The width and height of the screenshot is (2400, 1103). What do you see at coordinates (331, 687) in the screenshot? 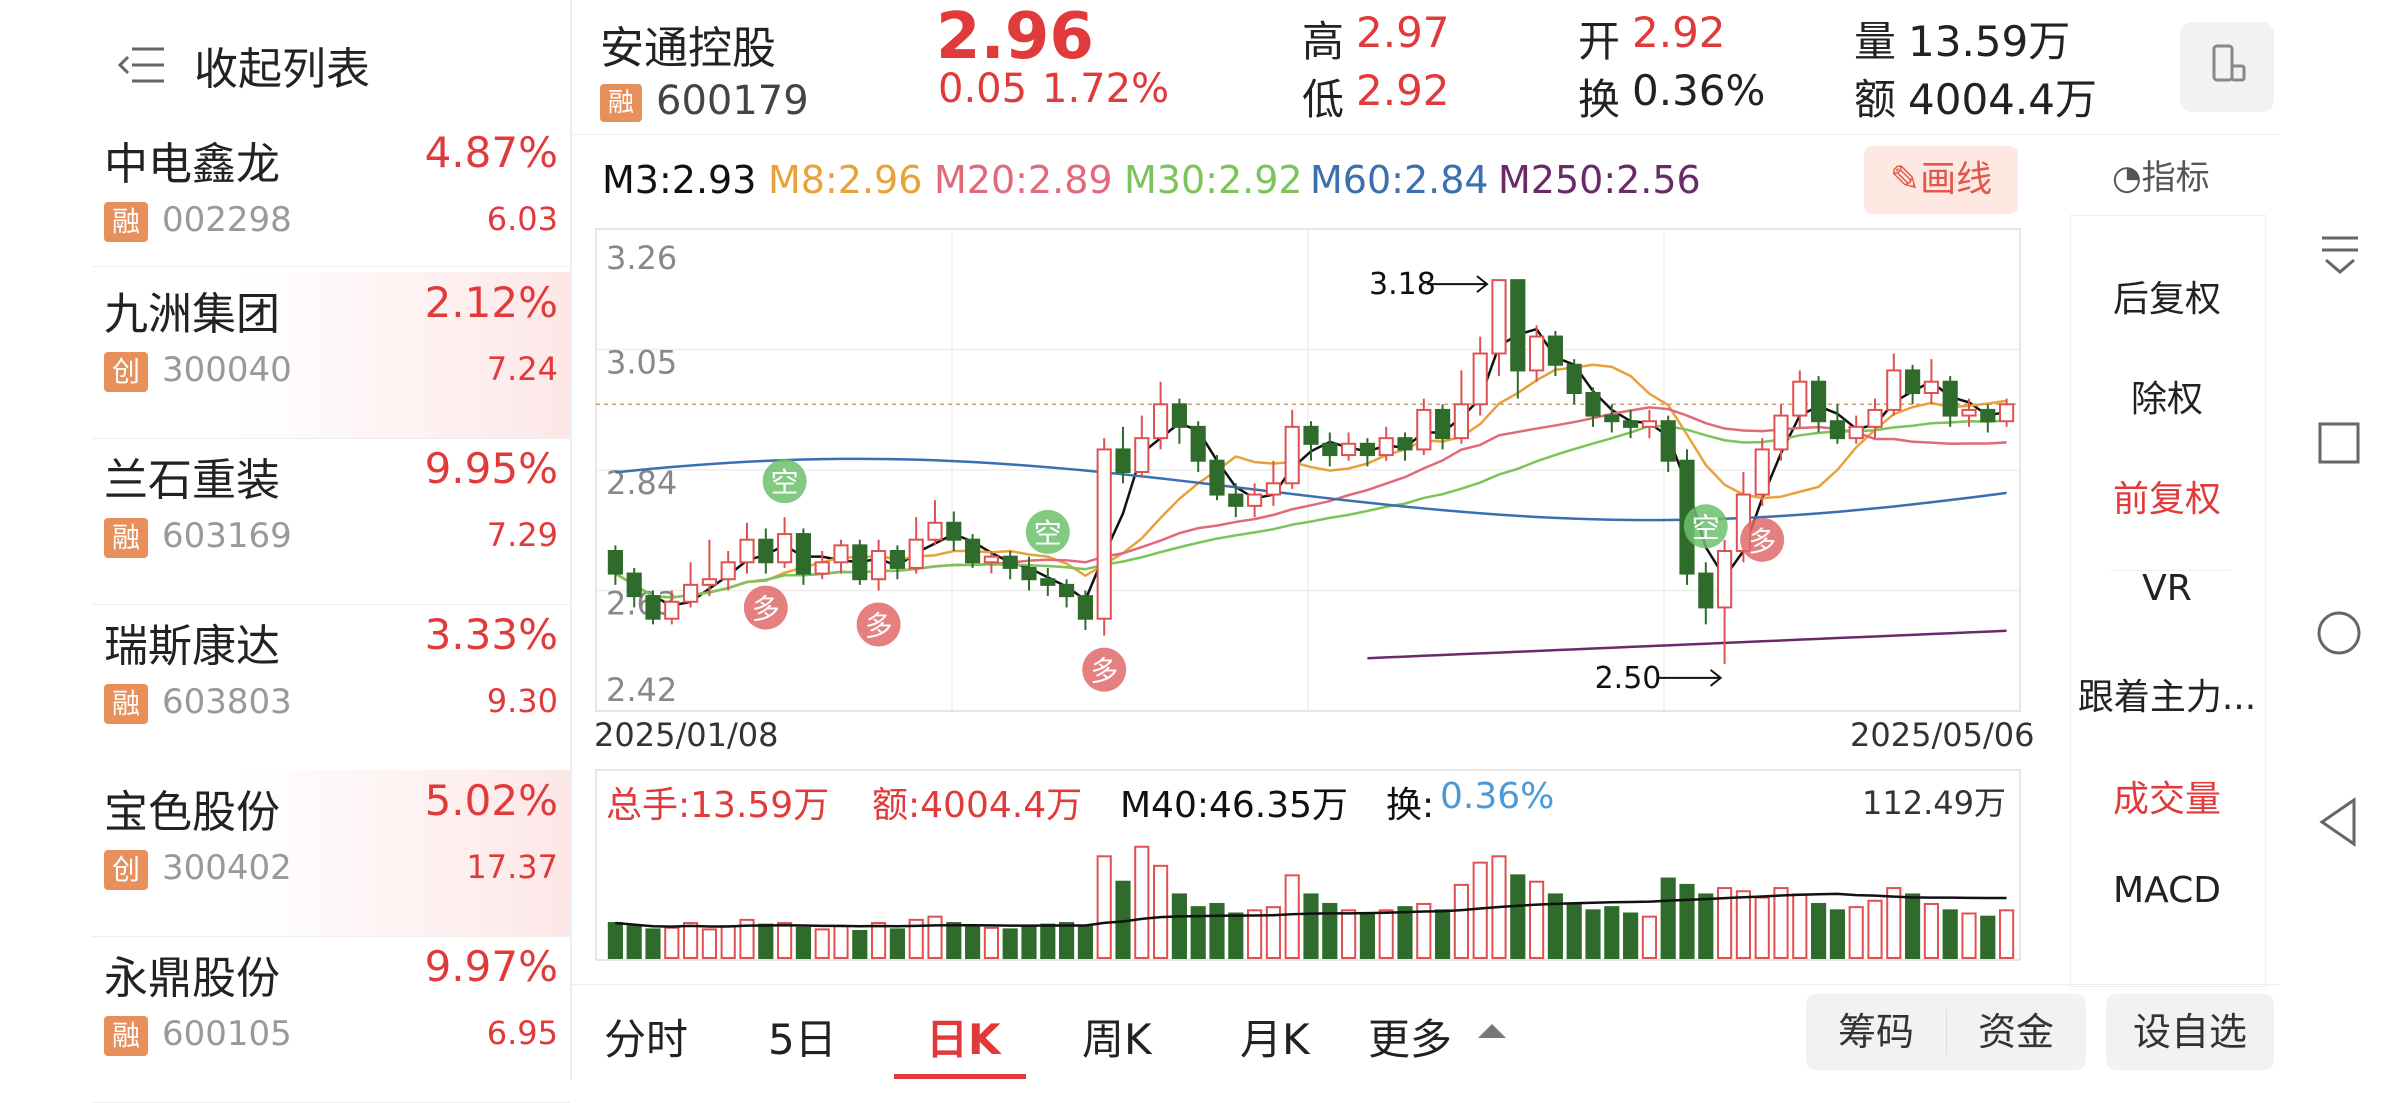
I see `stock-list-item: 瑞斯康达 3.33% 融 603803 9.30` at bounding box center [331, 687].